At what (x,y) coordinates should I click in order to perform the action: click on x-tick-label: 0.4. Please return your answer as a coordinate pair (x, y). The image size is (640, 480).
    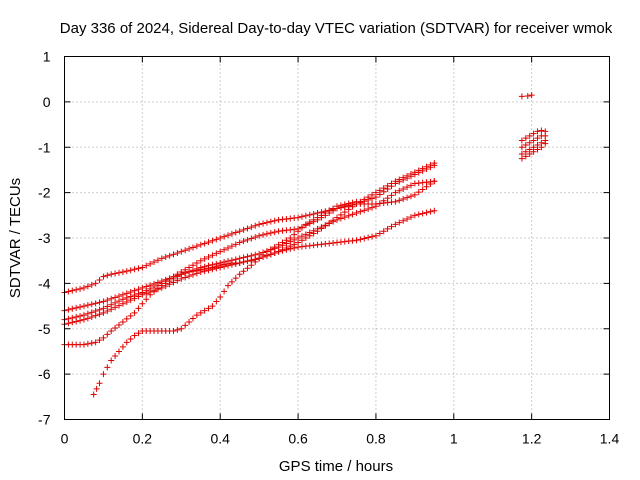
    Looking at the image, I should click on (220, 439).